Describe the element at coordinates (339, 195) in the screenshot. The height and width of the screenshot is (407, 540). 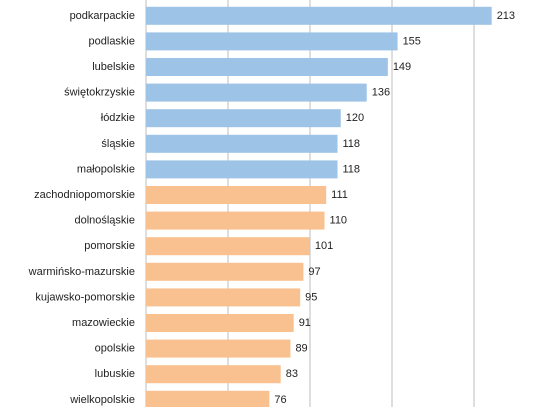
I see `value-label-7: 111` at that location.